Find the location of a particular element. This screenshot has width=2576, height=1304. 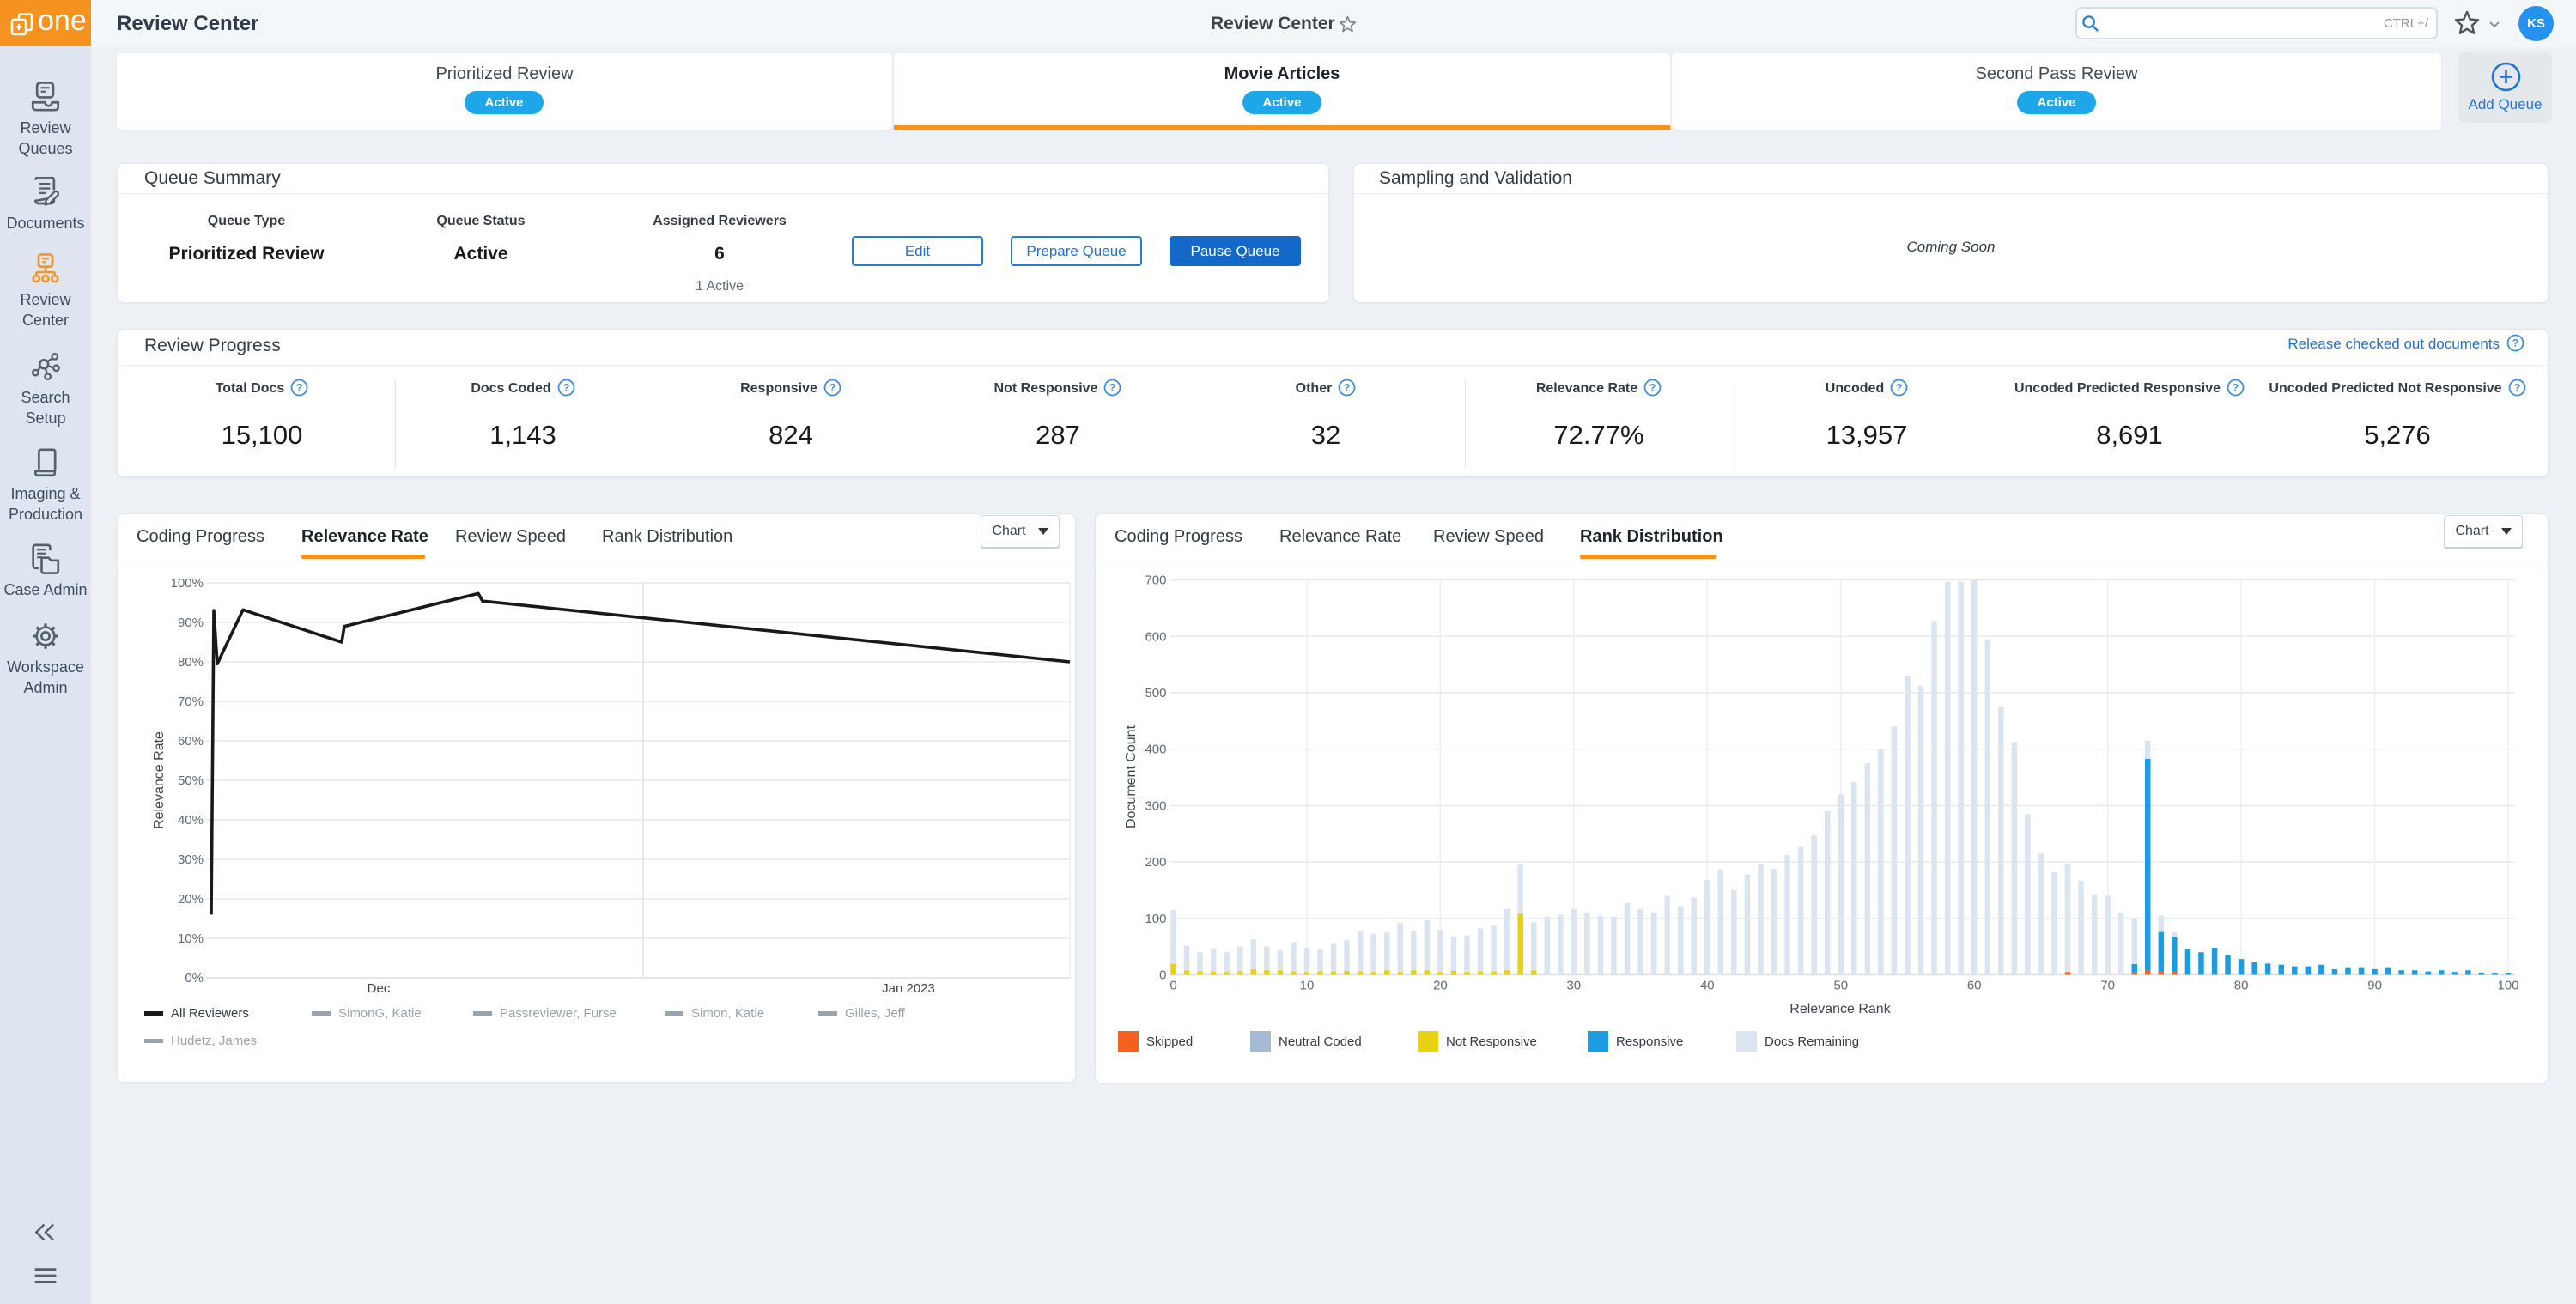

svg-text: 10% is located at coordinates (191, 938).